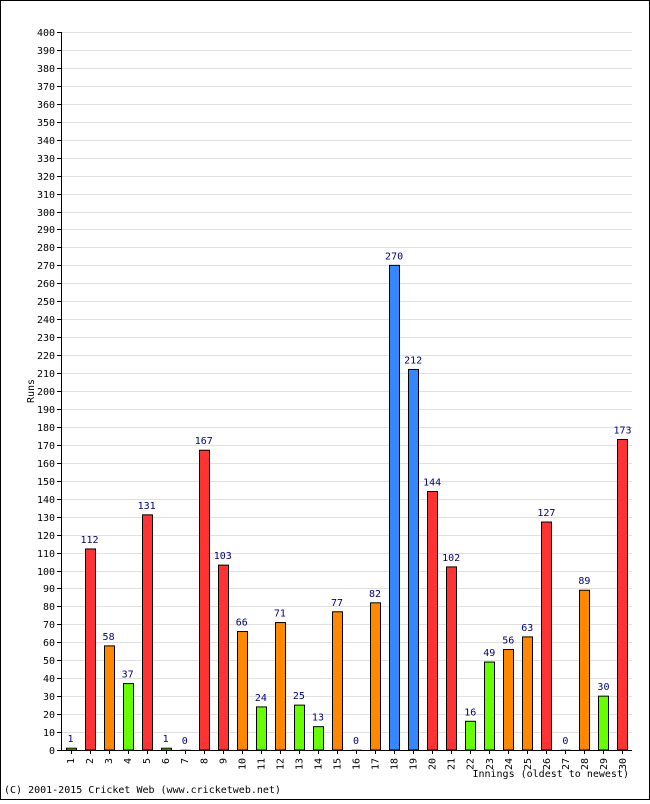 Image resolution: width=650 pixels, height=804 pixels. Describe the element at coordinates (46, 87) in the screenshot. I see `y-tick-label: 370` at that location.